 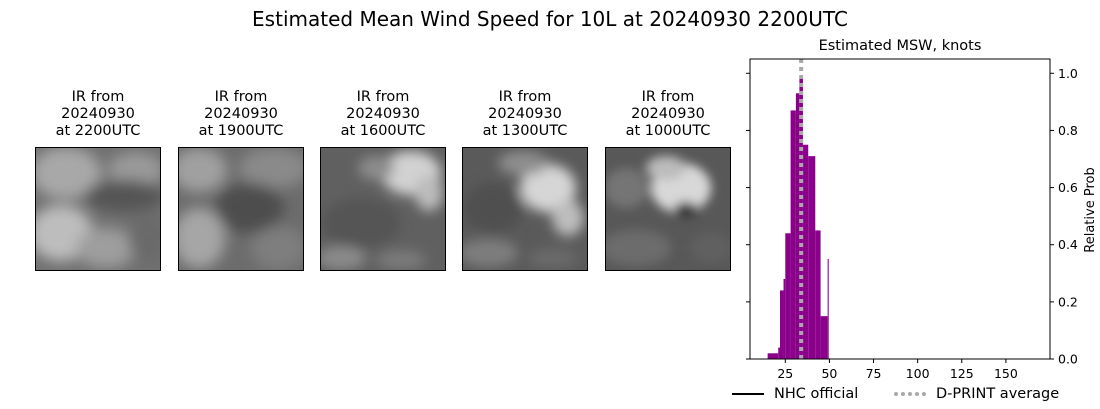 I want to click on ir-title-line: at 1600UTC, so click(x=383, y=131).